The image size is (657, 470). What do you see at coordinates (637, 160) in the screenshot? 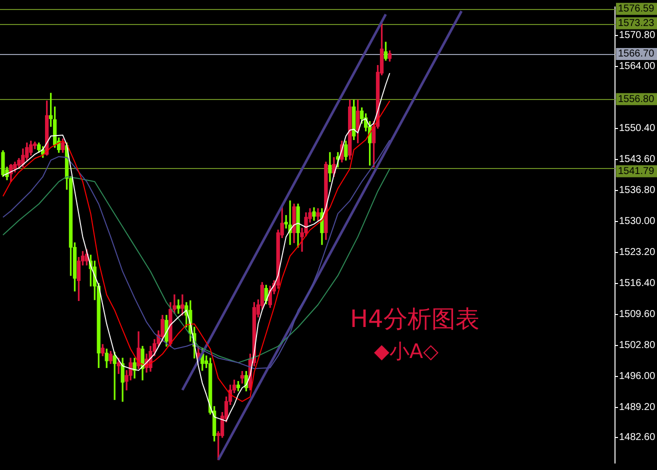
I see `y-tick-label: 1543.60` at bounding box center [637, 160].